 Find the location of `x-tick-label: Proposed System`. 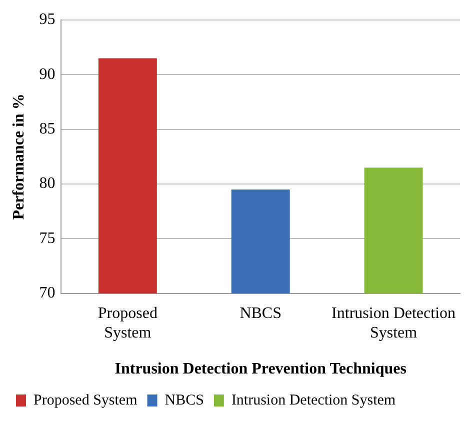

x-tick-label: Proposed System is located at coordinates (128, 323).